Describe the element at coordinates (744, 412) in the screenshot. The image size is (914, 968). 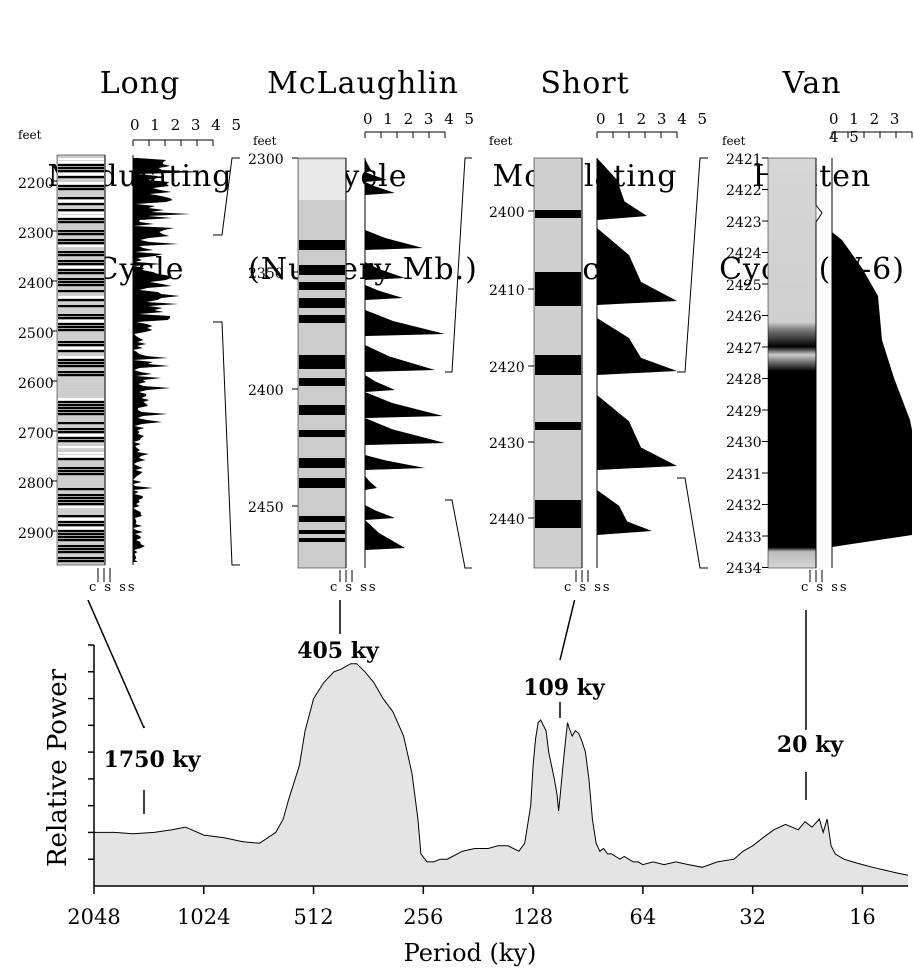
I see `depth-tick: 2429` at that location.